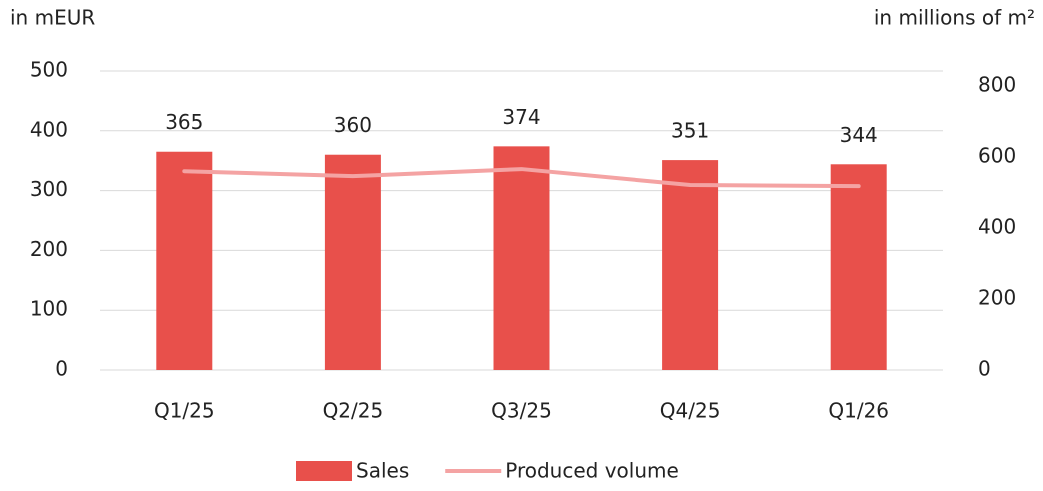 The width and height of the screenshot is (1043, 491). Describe the element at coordinates (954, 18) in the screenshot. I see `y2-axis-label: in millions of m²` at that location.